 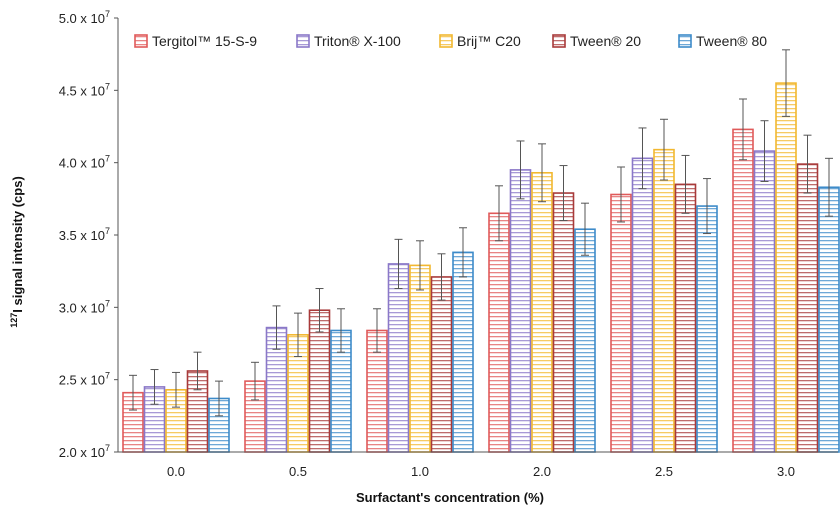 I want to click on y-axis-title-main: I signal intensity (cps), so click(x=17, y=244).